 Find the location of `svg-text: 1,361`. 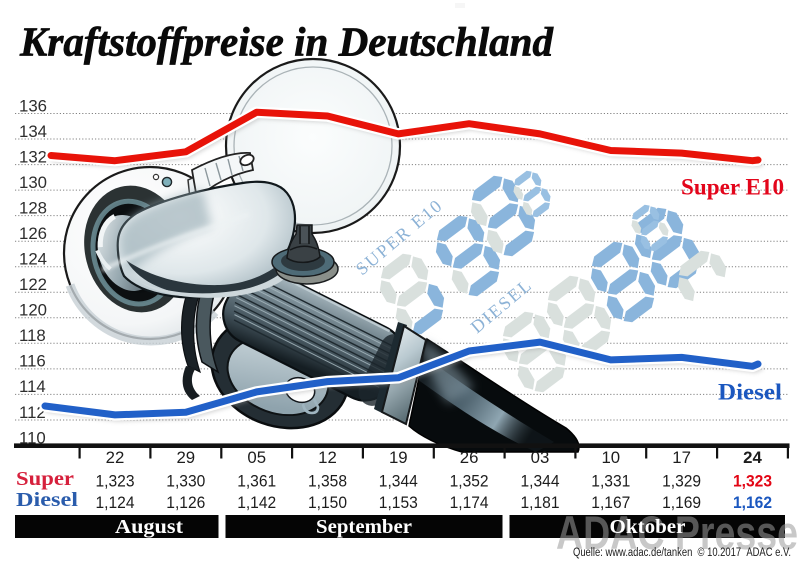

svg-text: 1,361 is located at coordinates (256, 481).